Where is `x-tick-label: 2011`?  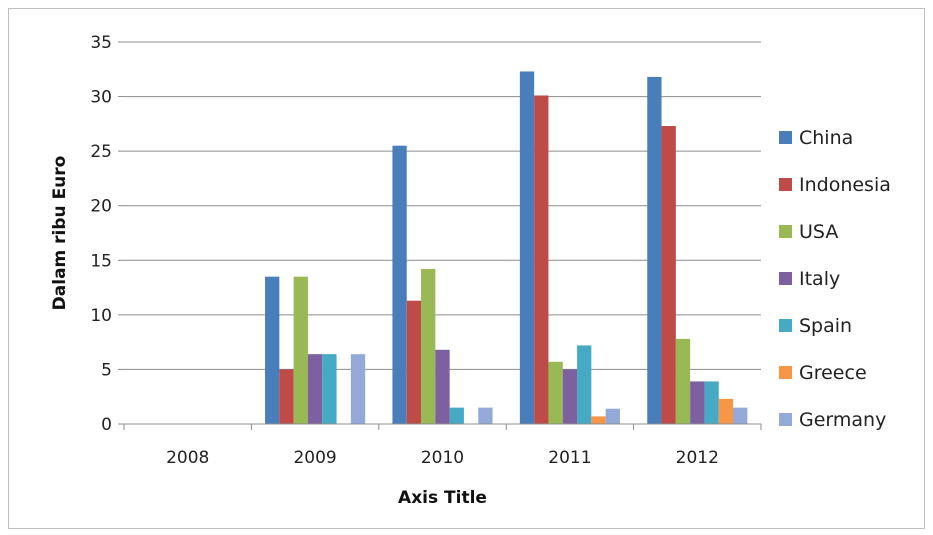 x-tick-label: 2011 is located at coordinates (569, 458).